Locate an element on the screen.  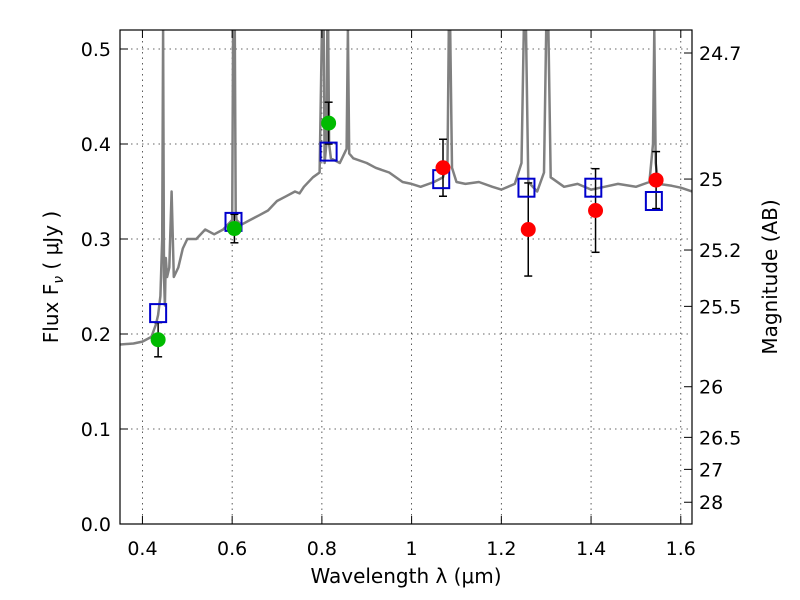
x-tick-label: 1 is located at coordinates (412, 549).